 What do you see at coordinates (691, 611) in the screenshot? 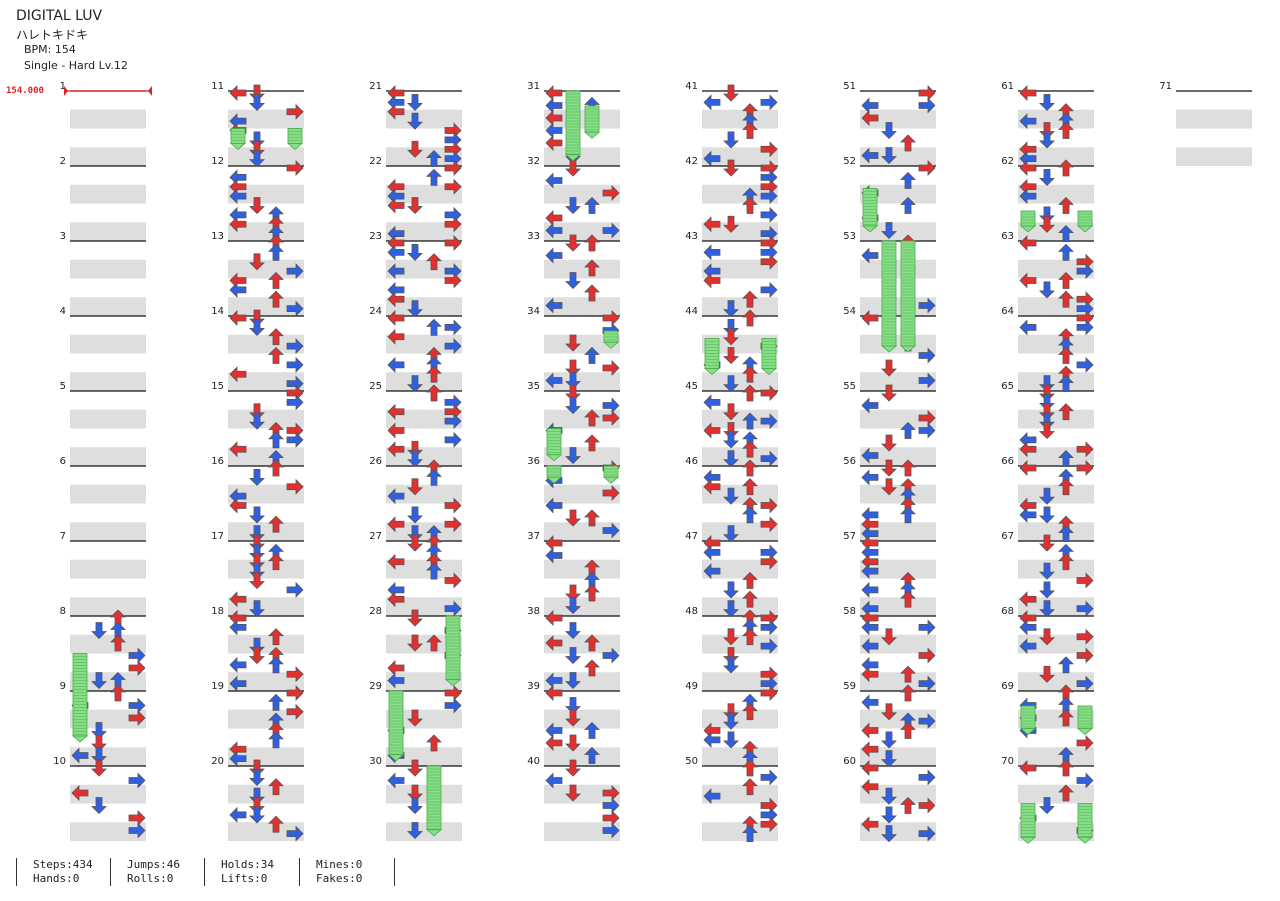
I see `measure-number: 48` at bounding box center [691, 611].